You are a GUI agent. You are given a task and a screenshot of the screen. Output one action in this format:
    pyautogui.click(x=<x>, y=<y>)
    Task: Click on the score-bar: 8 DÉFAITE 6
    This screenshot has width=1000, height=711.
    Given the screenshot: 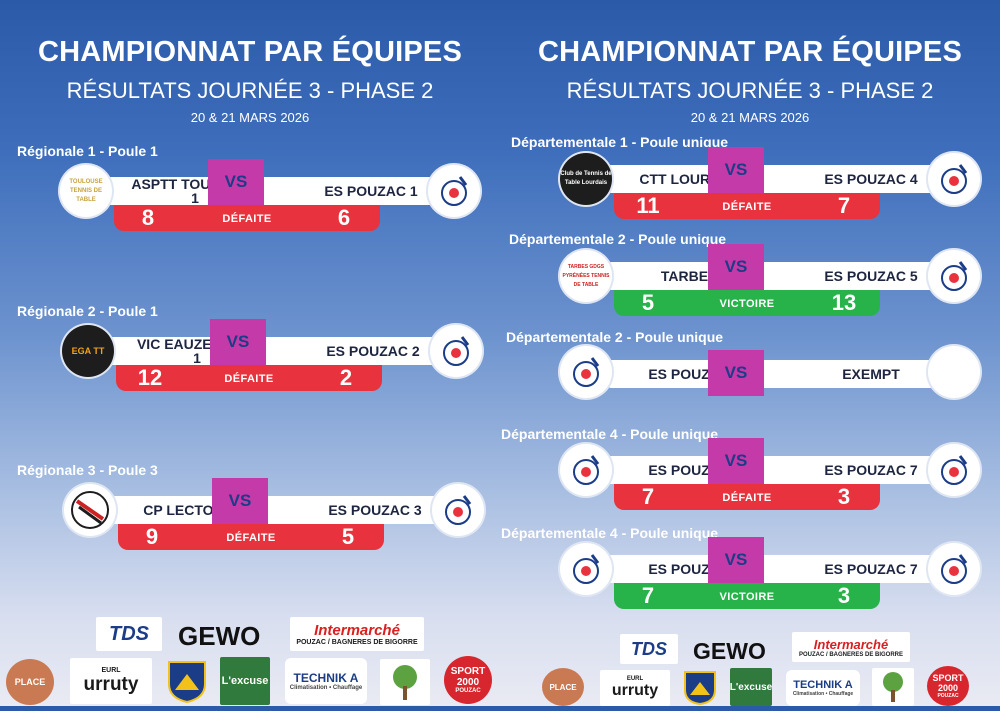 What is the action you would take?
    pyautogui.click(x=247, y=218)
    